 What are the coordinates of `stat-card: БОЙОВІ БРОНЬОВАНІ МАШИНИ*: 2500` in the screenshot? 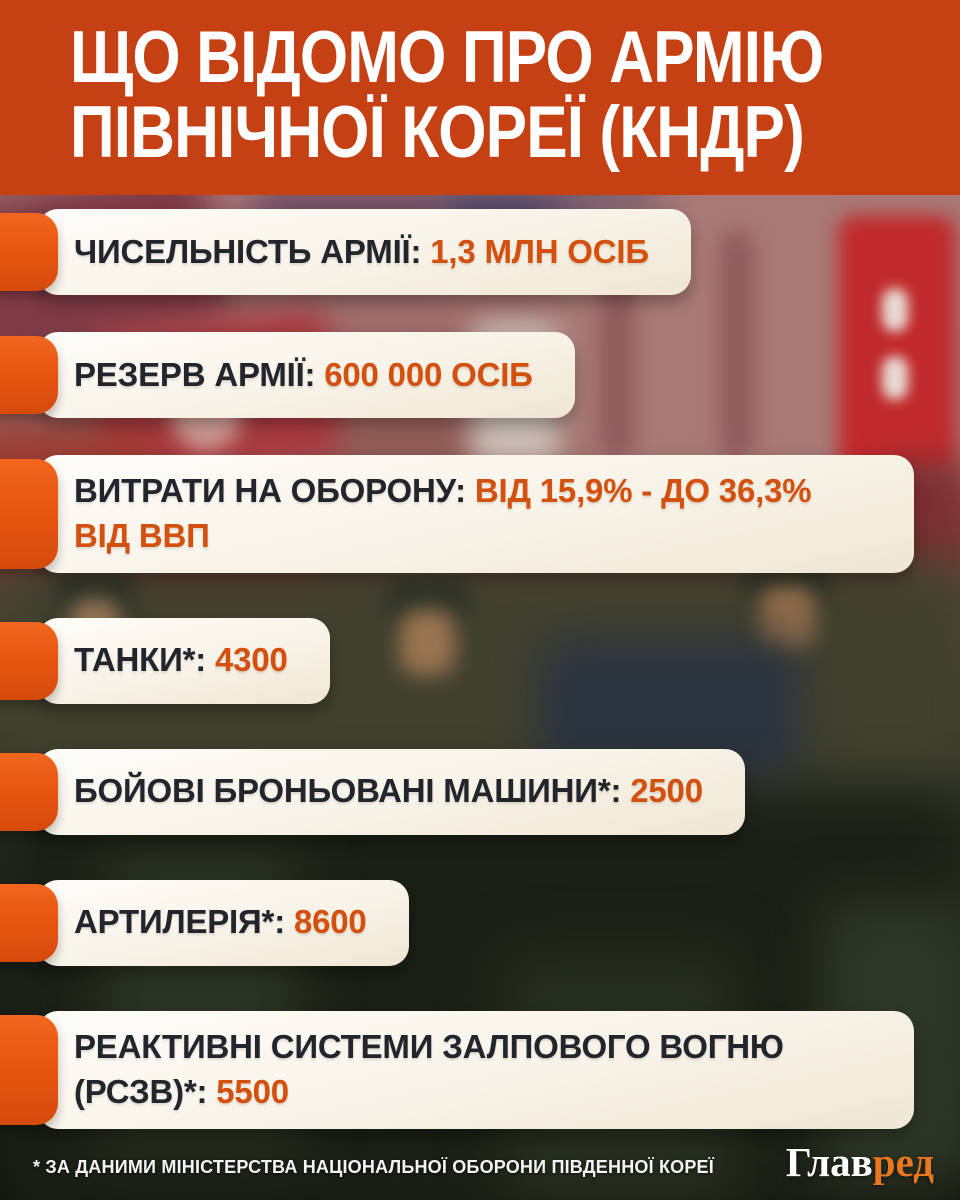 It's located at (391, 791).